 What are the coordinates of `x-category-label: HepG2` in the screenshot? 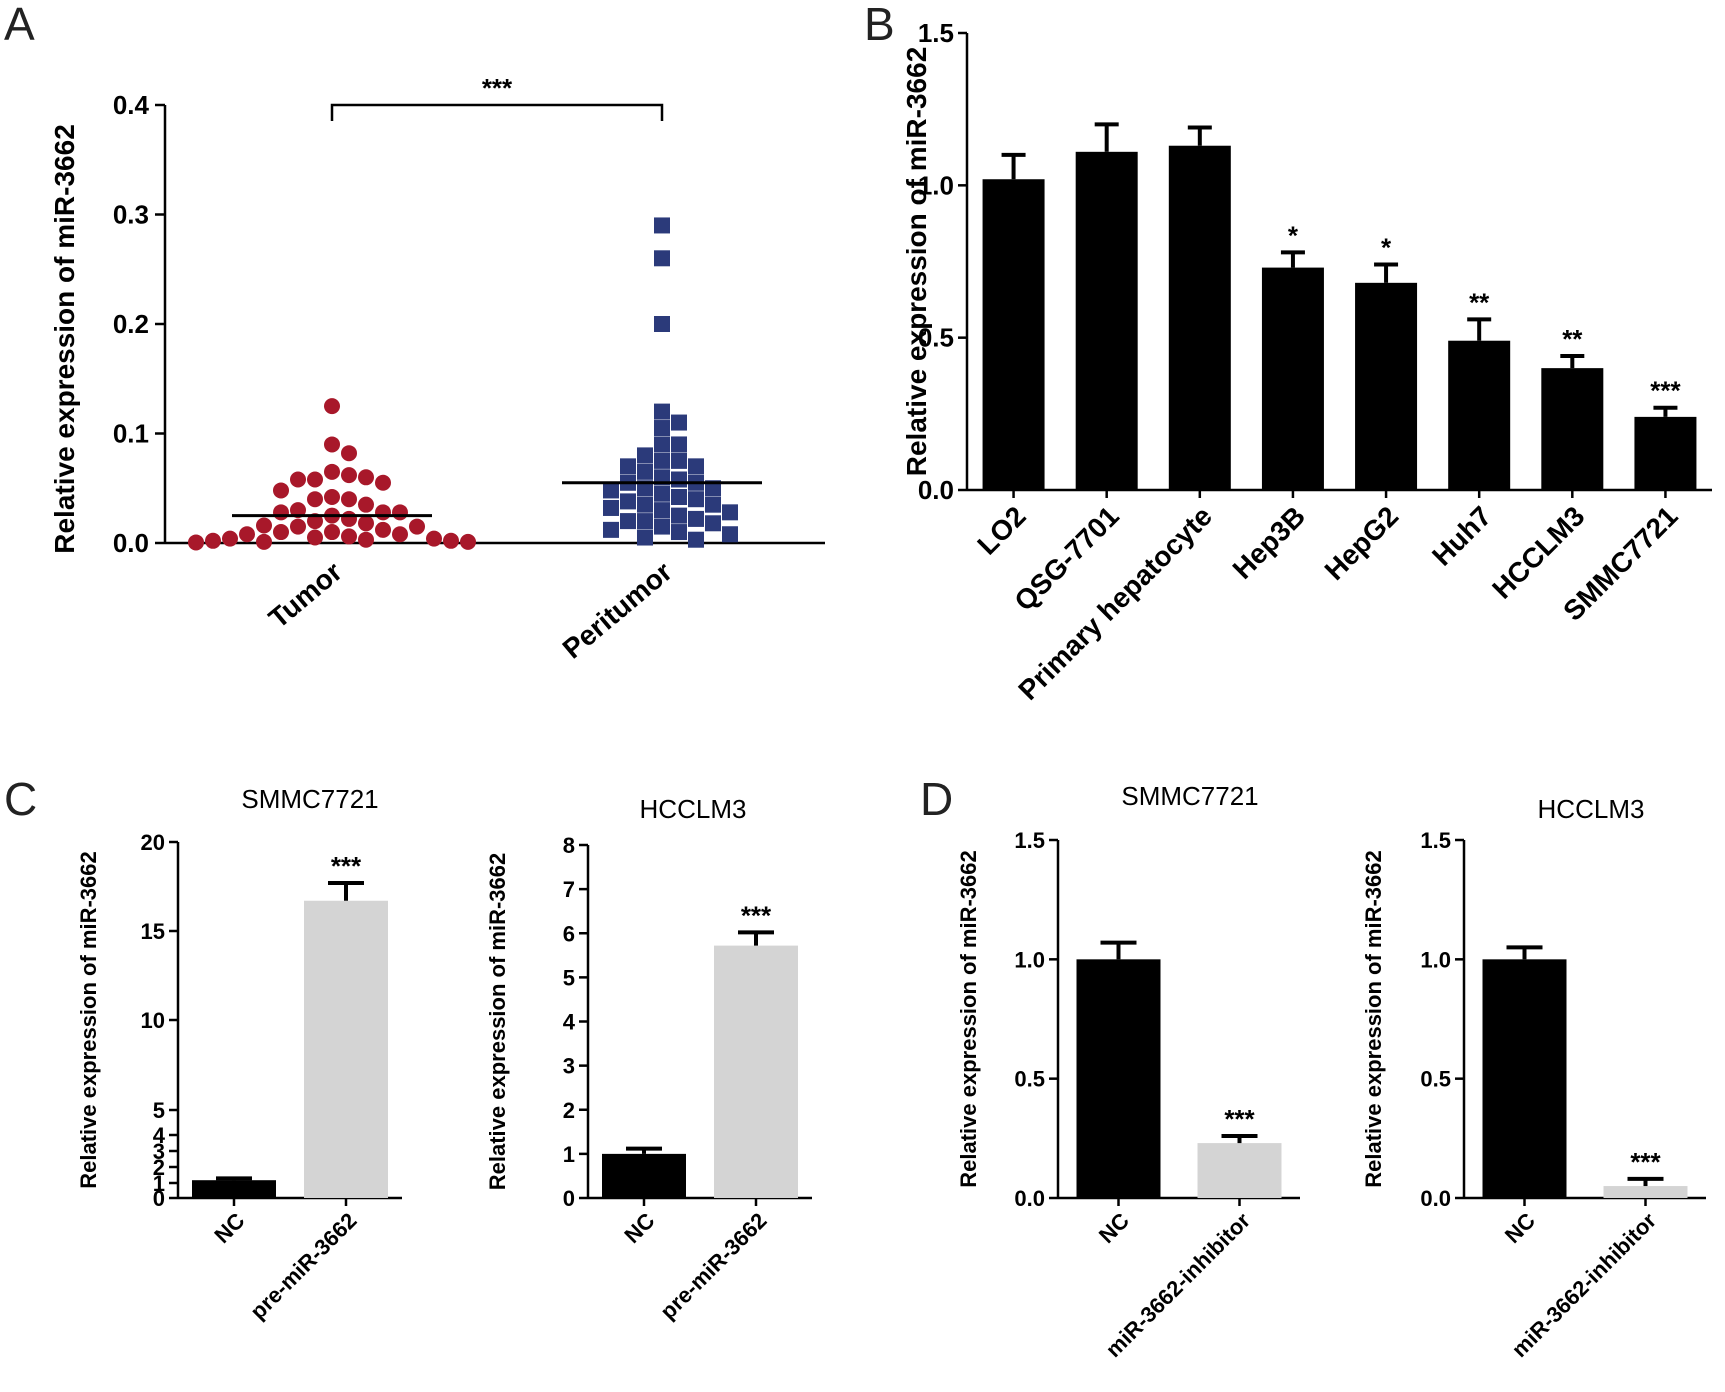 It's located at (1362, 543).